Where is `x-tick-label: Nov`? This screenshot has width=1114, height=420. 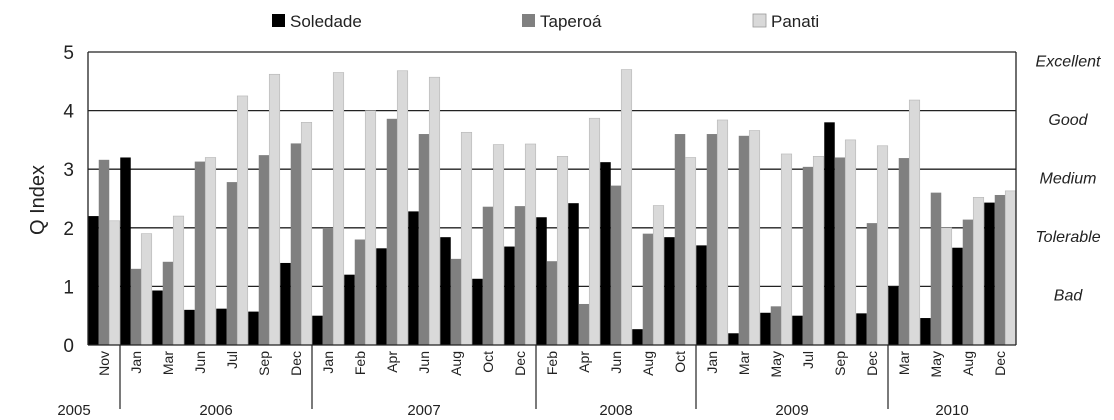 x-tick-label: Nov is located at coordinates (104, 363).